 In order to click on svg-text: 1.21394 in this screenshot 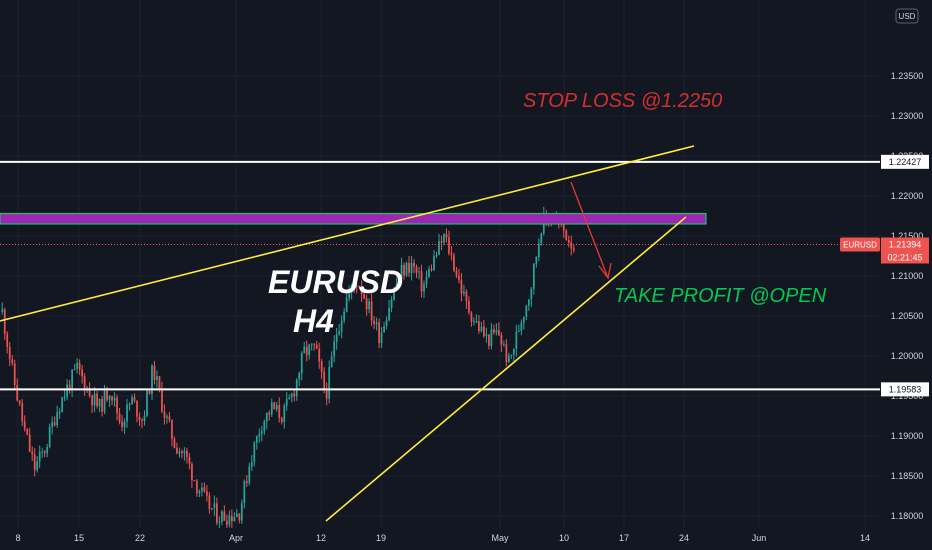, I will do `click(905, 244)`.